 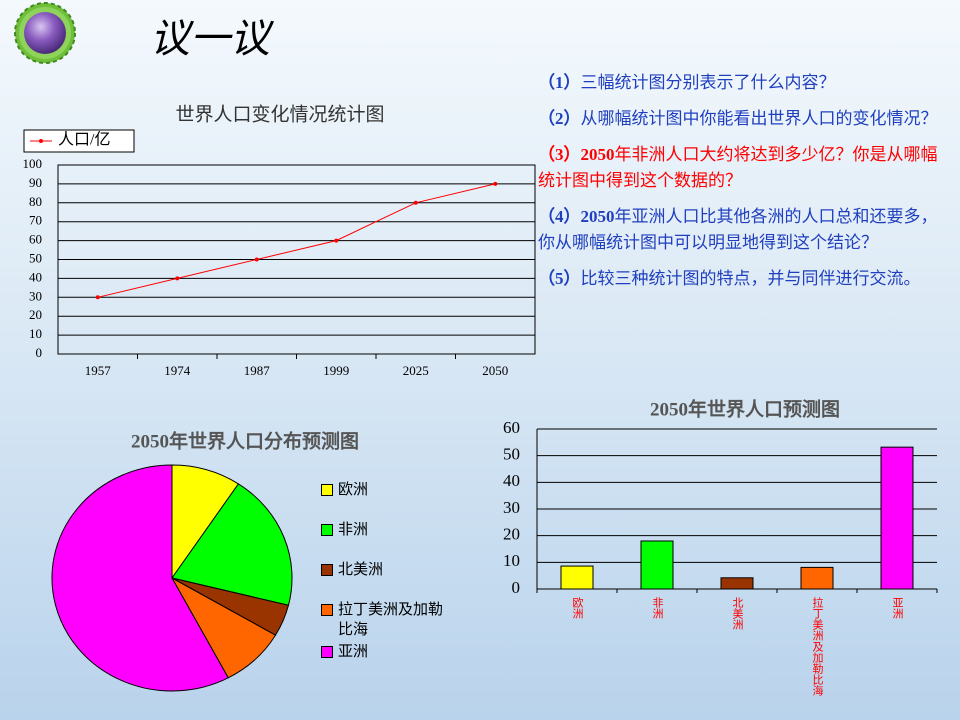 What do you see at coordinates (385, 652) in the screenshot?
I see `legend-item: 亚洲` at bounding box center [385, 652].